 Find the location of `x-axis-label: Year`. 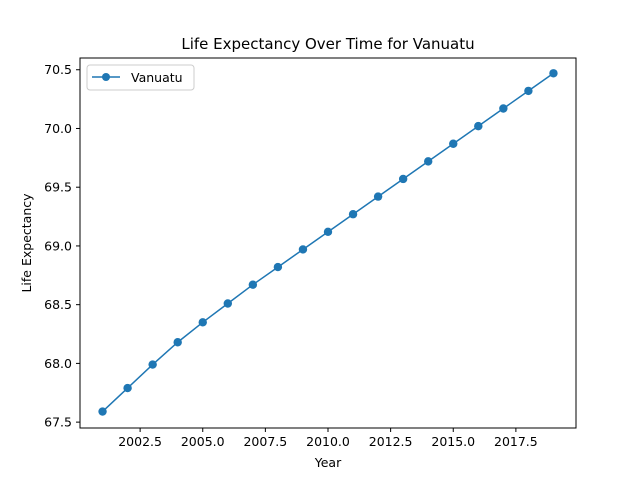

x-axis-label: Year is located at coordinates (328, 462).